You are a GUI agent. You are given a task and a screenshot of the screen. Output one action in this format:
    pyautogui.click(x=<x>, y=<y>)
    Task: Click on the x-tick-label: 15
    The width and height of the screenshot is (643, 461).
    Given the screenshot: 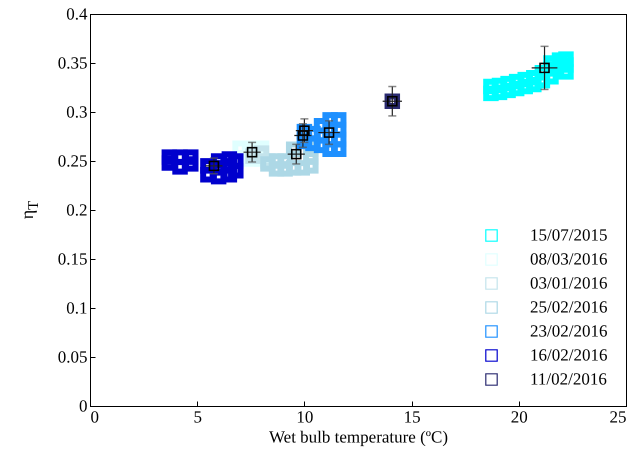 What is the action you would take?
    pyautogui.click(x=412, y=417)
    